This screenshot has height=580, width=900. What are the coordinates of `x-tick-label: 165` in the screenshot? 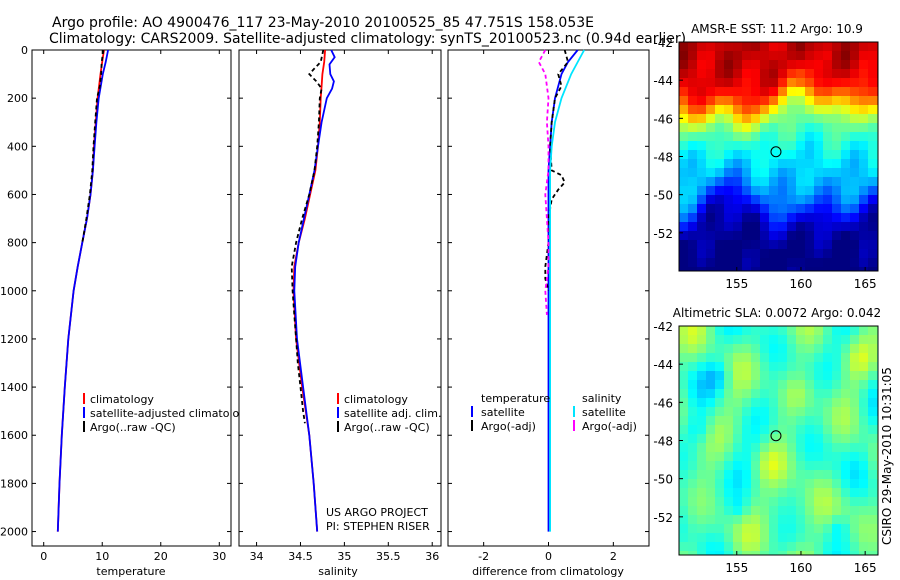 It's located at (865, 284).